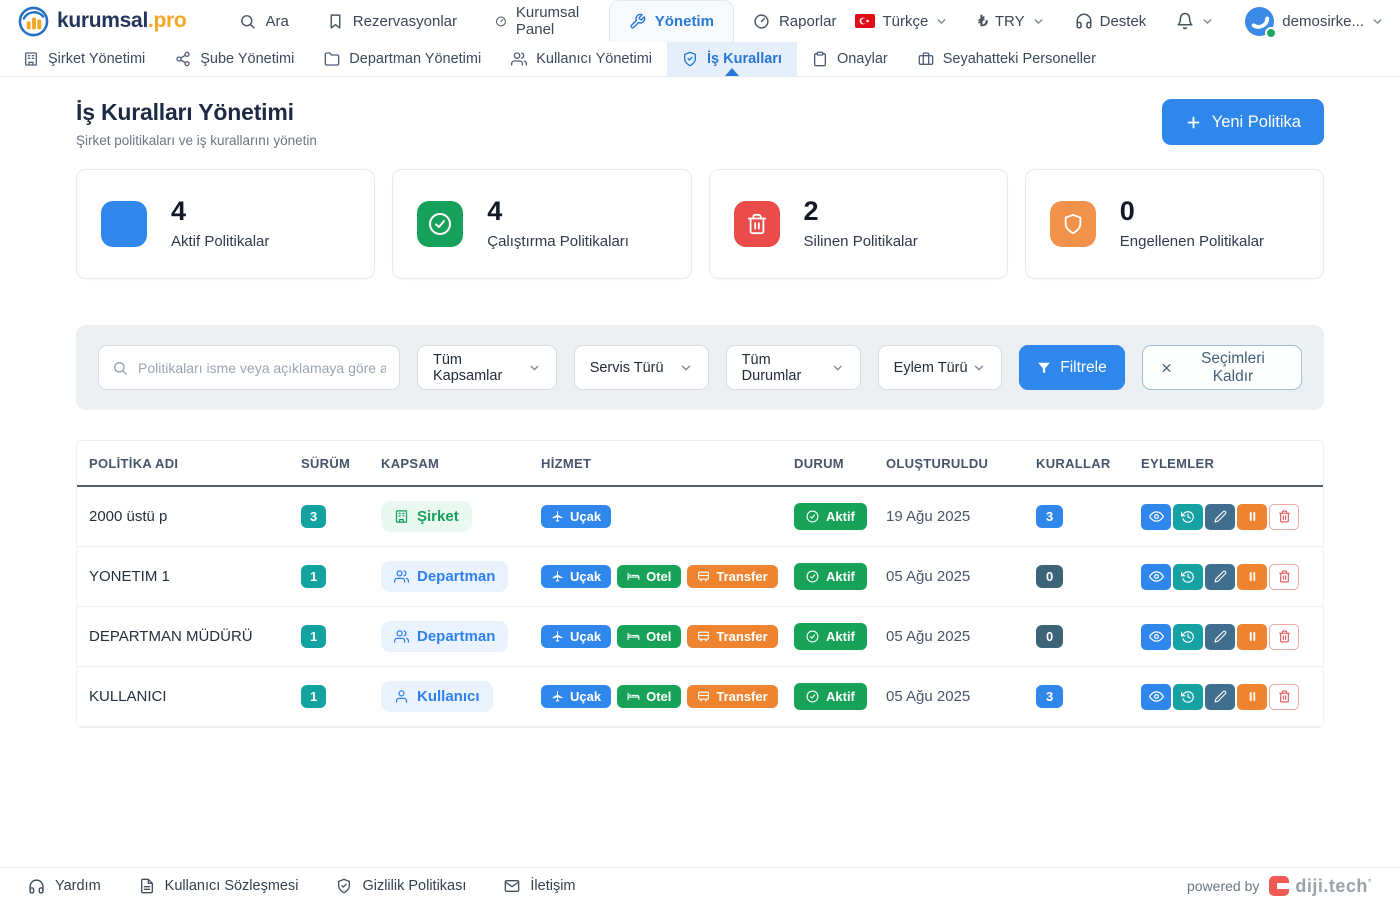 Image resolution: width=1400 pixels, height=904 pixels. I want to click on subnav-item-seyahatteki-personeller: Seyahatteki Personeller, so click(1007, 59).